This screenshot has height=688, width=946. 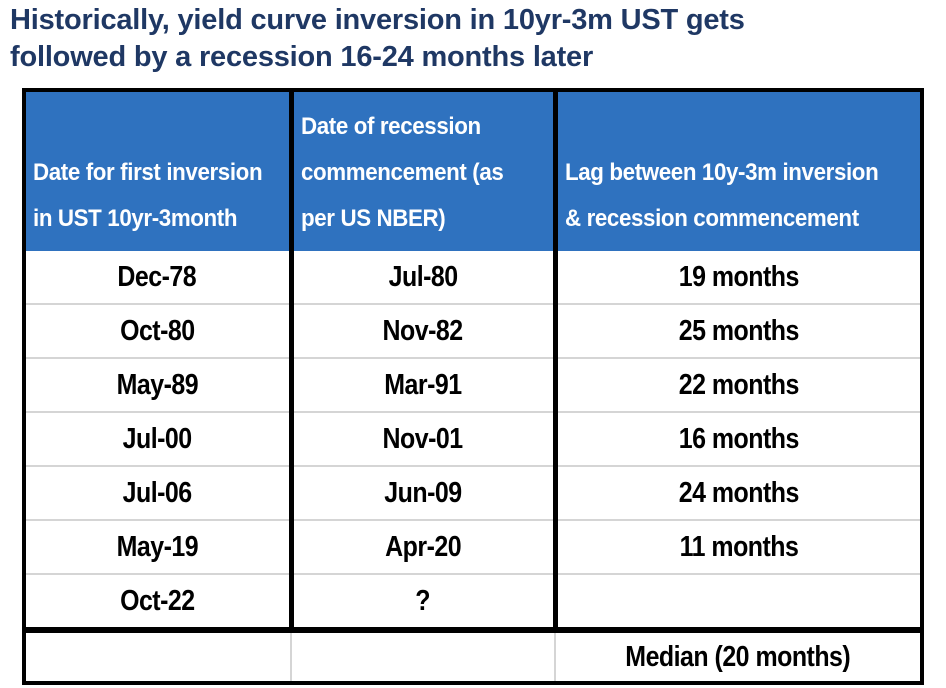 What do you see at coordinates (738, 330) in the screenshot?
I see `table-cell: 25 months` at bounding box center [738, 330].